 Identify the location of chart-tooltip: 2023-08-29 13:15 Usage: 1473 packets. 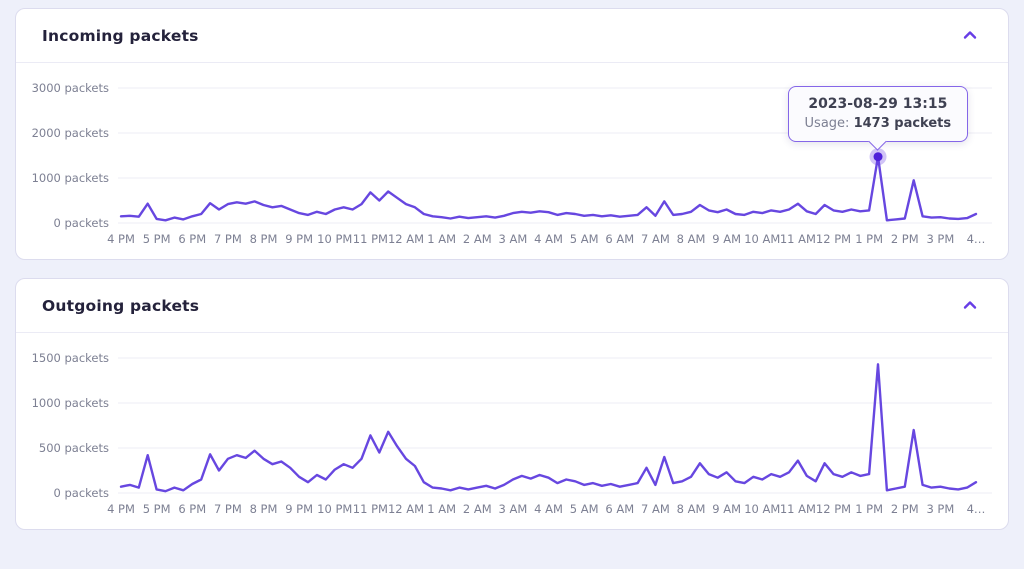
(878, 113).